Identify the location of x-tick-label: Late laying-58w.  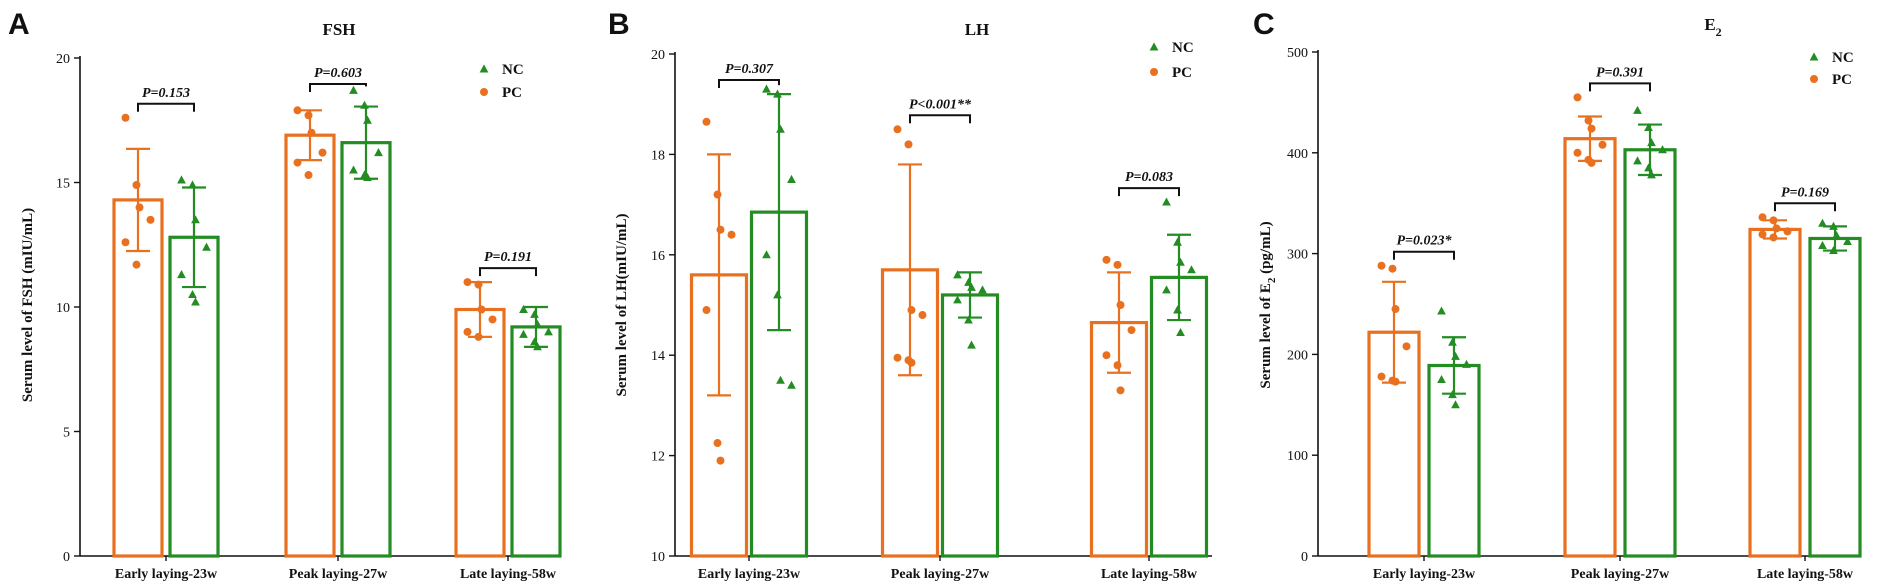
(1805, 574).